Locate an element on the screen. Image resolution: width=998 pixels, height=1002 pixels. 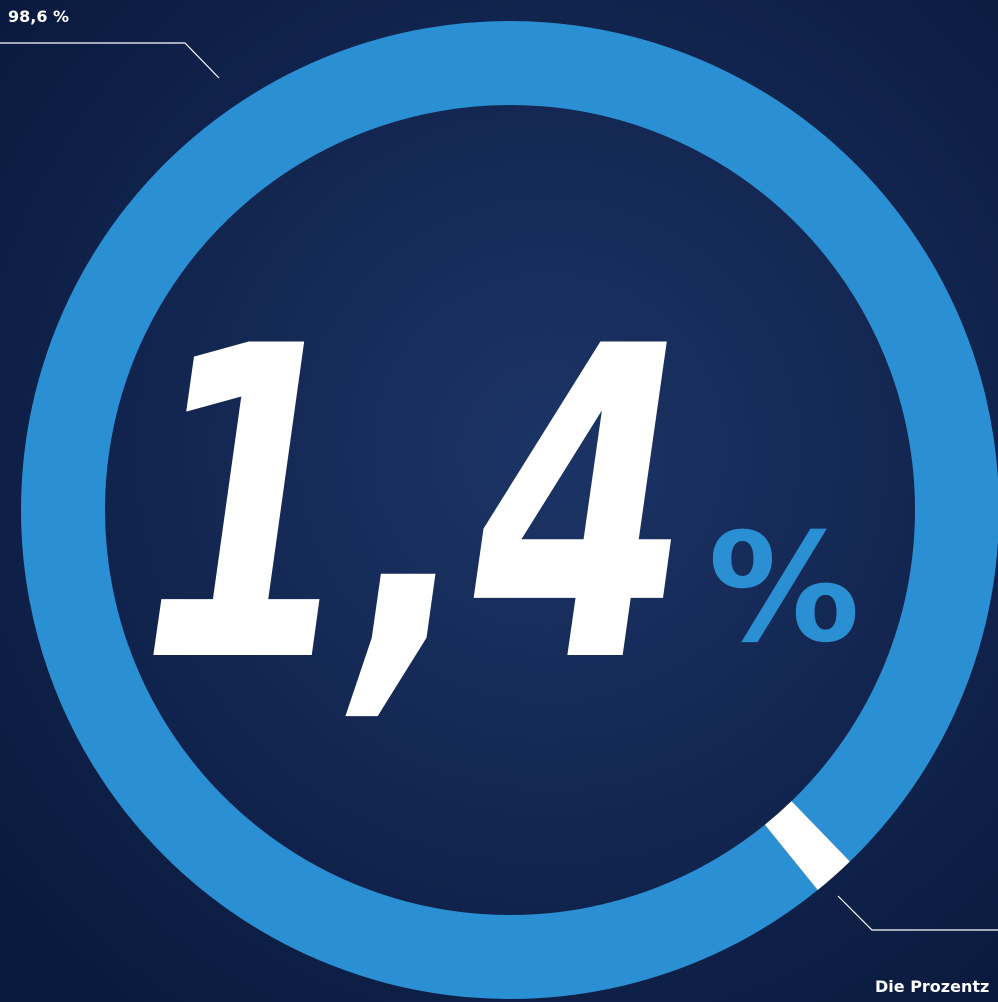
donut-slice is located at coordinates (807, 845).